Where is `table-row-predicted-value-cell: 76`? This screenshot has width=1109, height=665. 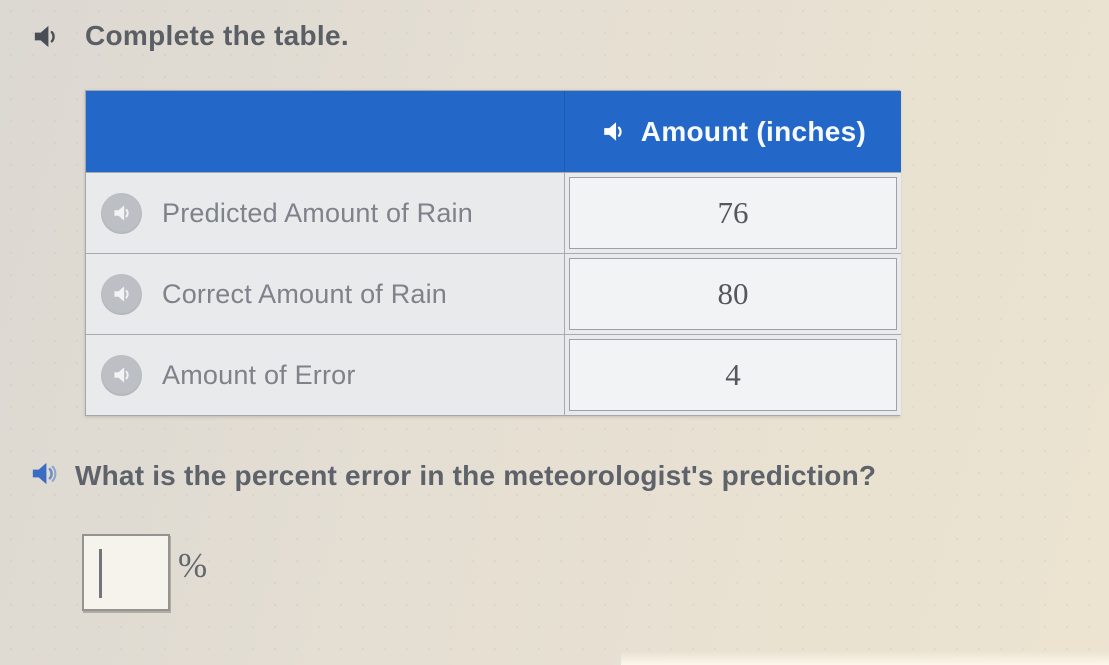 table-row-predicted-value-cell: 76 is located at coordinates (732, 212).